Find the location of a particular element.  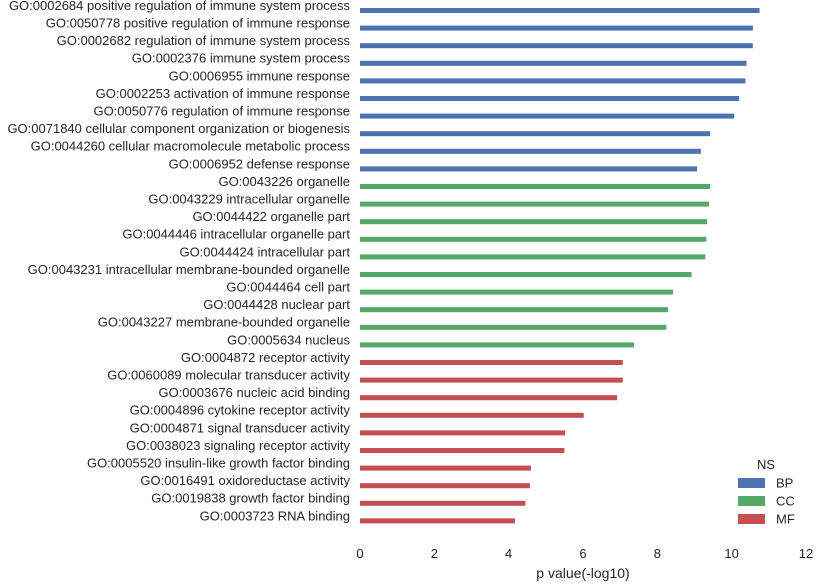

legend-swatch-cc is located at coordinates (751, 501).